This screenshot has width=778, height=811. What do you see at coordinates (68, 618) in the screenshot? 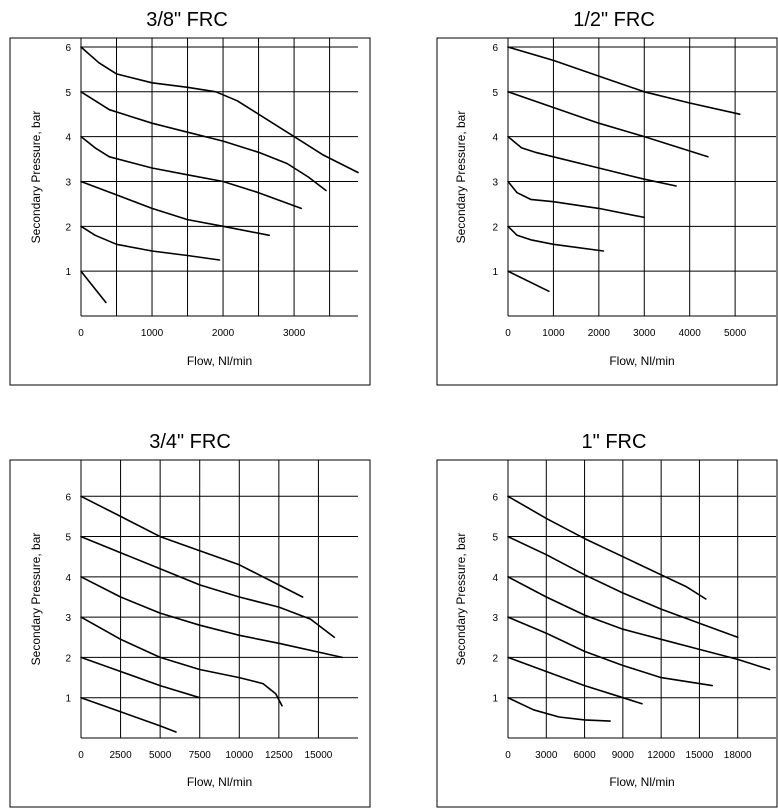
I see `chart-3-ytick-label: 3` at bounding box center [68, 618].